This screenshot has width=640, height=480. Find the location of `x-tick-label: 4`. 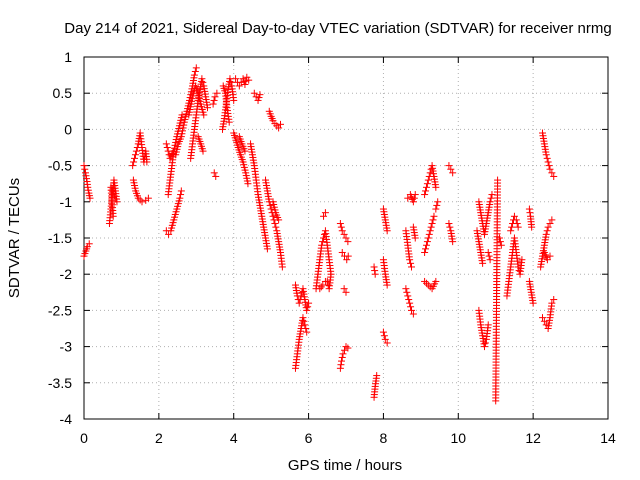

x-tick-label: 4 is located at coordinates (234, 438).